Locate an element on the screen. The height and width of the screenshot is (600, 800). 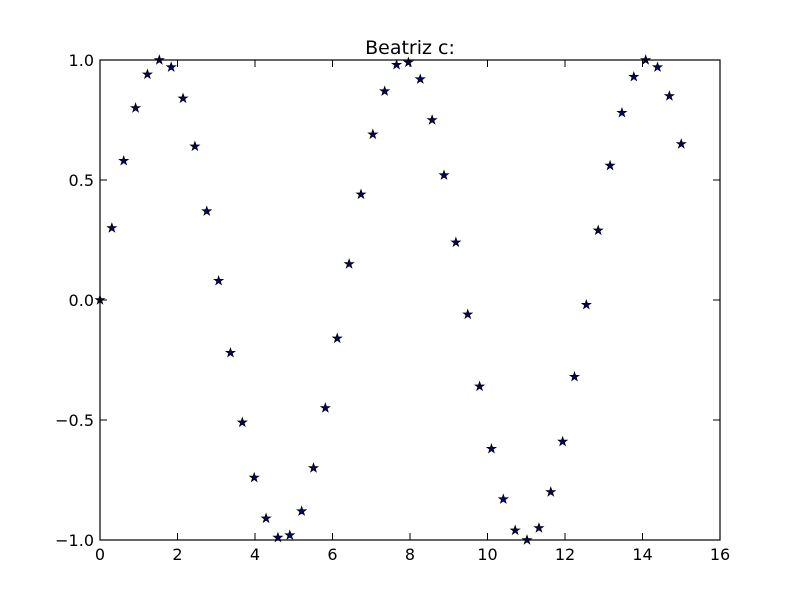
x-tick-label: 8 is located at coordinates (410, 554).